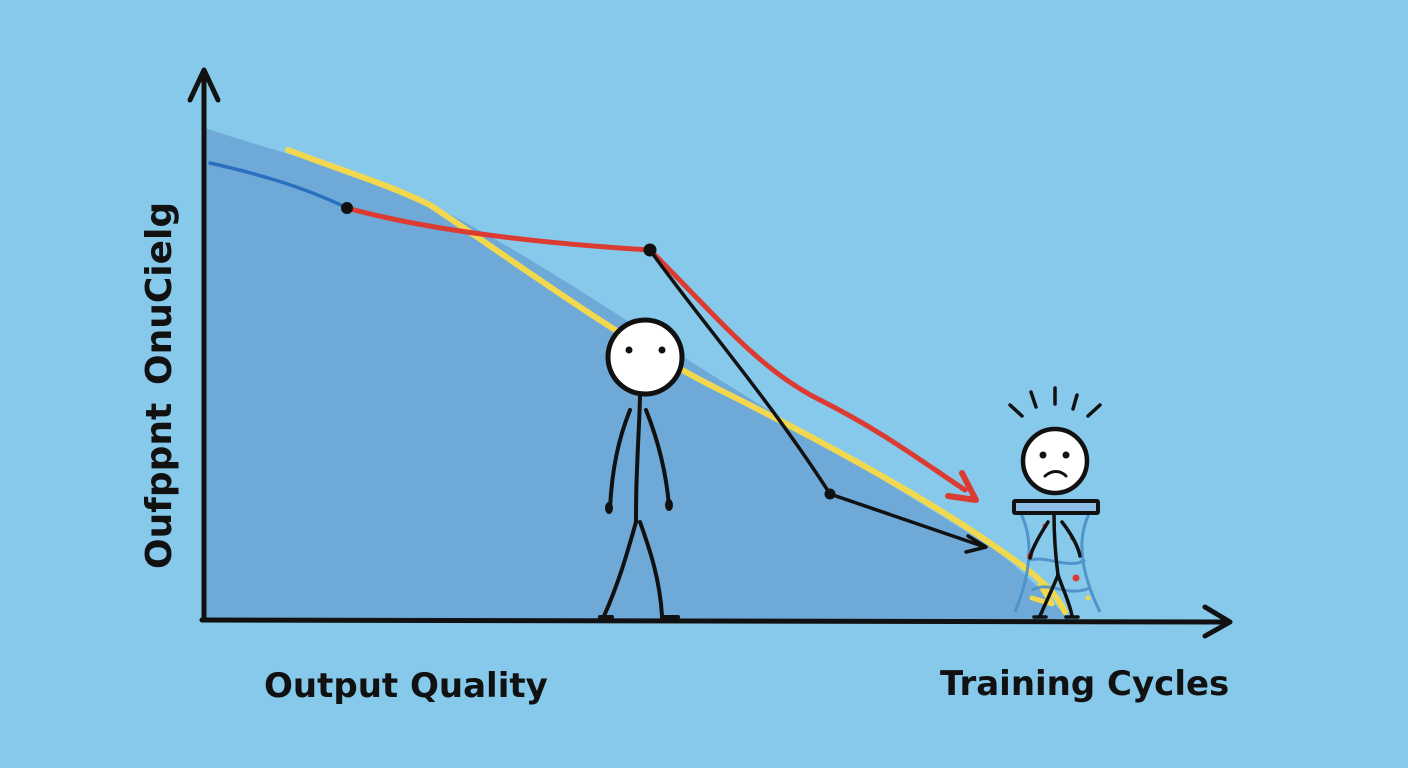  Describe the element at coordinates (1055, 502) in the screenshot. I see `worried-stick-figure-icon` at that location.